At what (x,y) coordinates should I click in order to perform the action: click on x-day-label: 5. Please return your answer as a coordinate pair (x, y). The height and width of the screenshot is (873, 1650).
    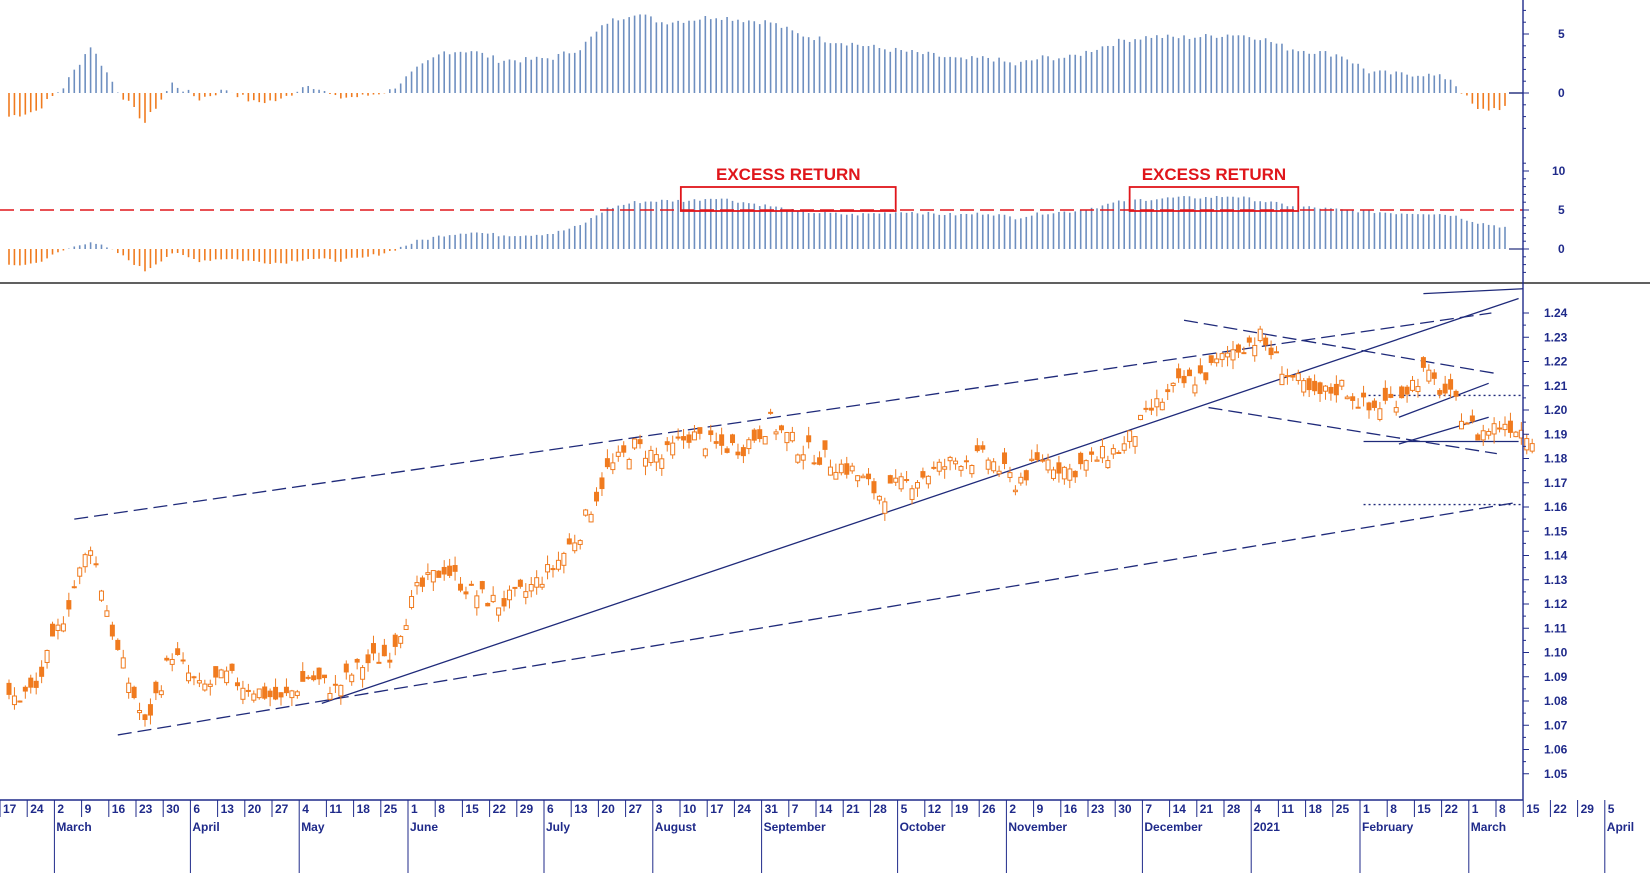
    Looking at the image, I should click on (904, 809).